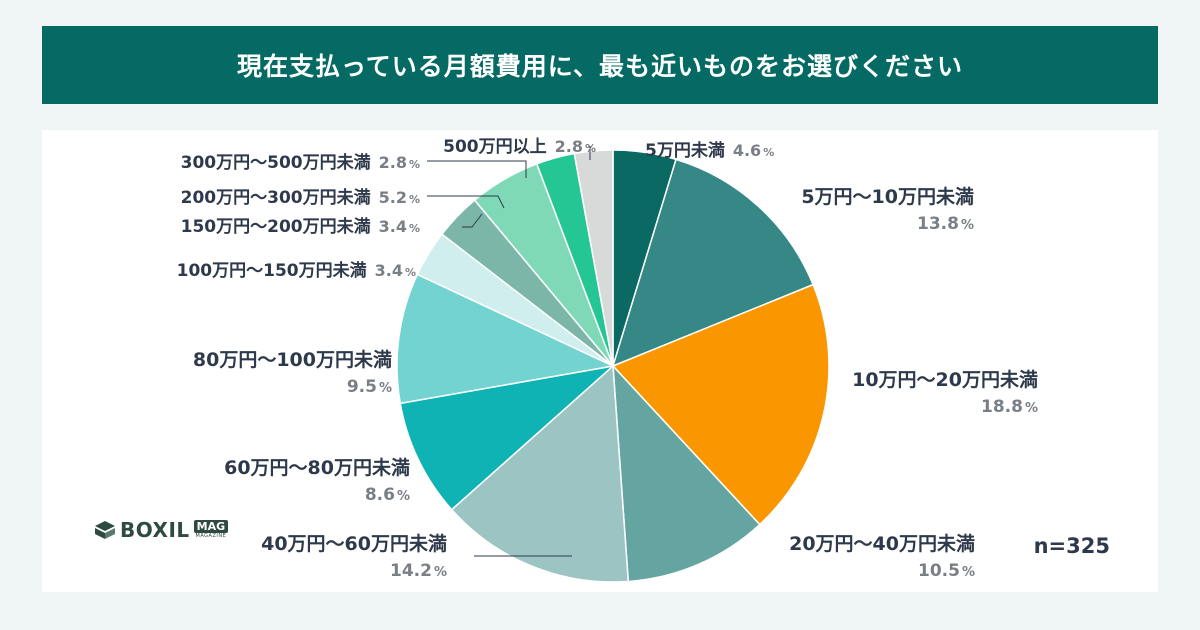 The width and height of the screenshot is (1200, 630). Describe the element at coordinates (887, 209) in the screenshot. I see `slice-label: 5万円〜10万円未満 13.8%` at that location.